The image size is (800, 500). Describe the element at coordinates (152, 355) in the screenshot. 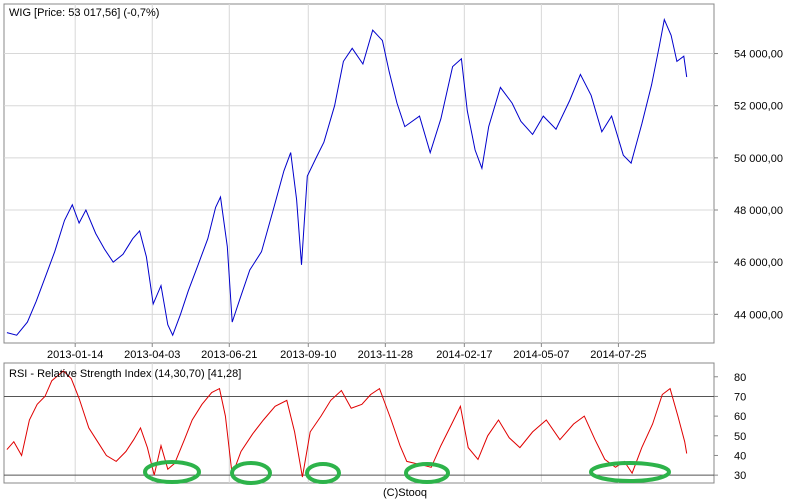

I see `x-tick-label: 2013-04-03` at that location.